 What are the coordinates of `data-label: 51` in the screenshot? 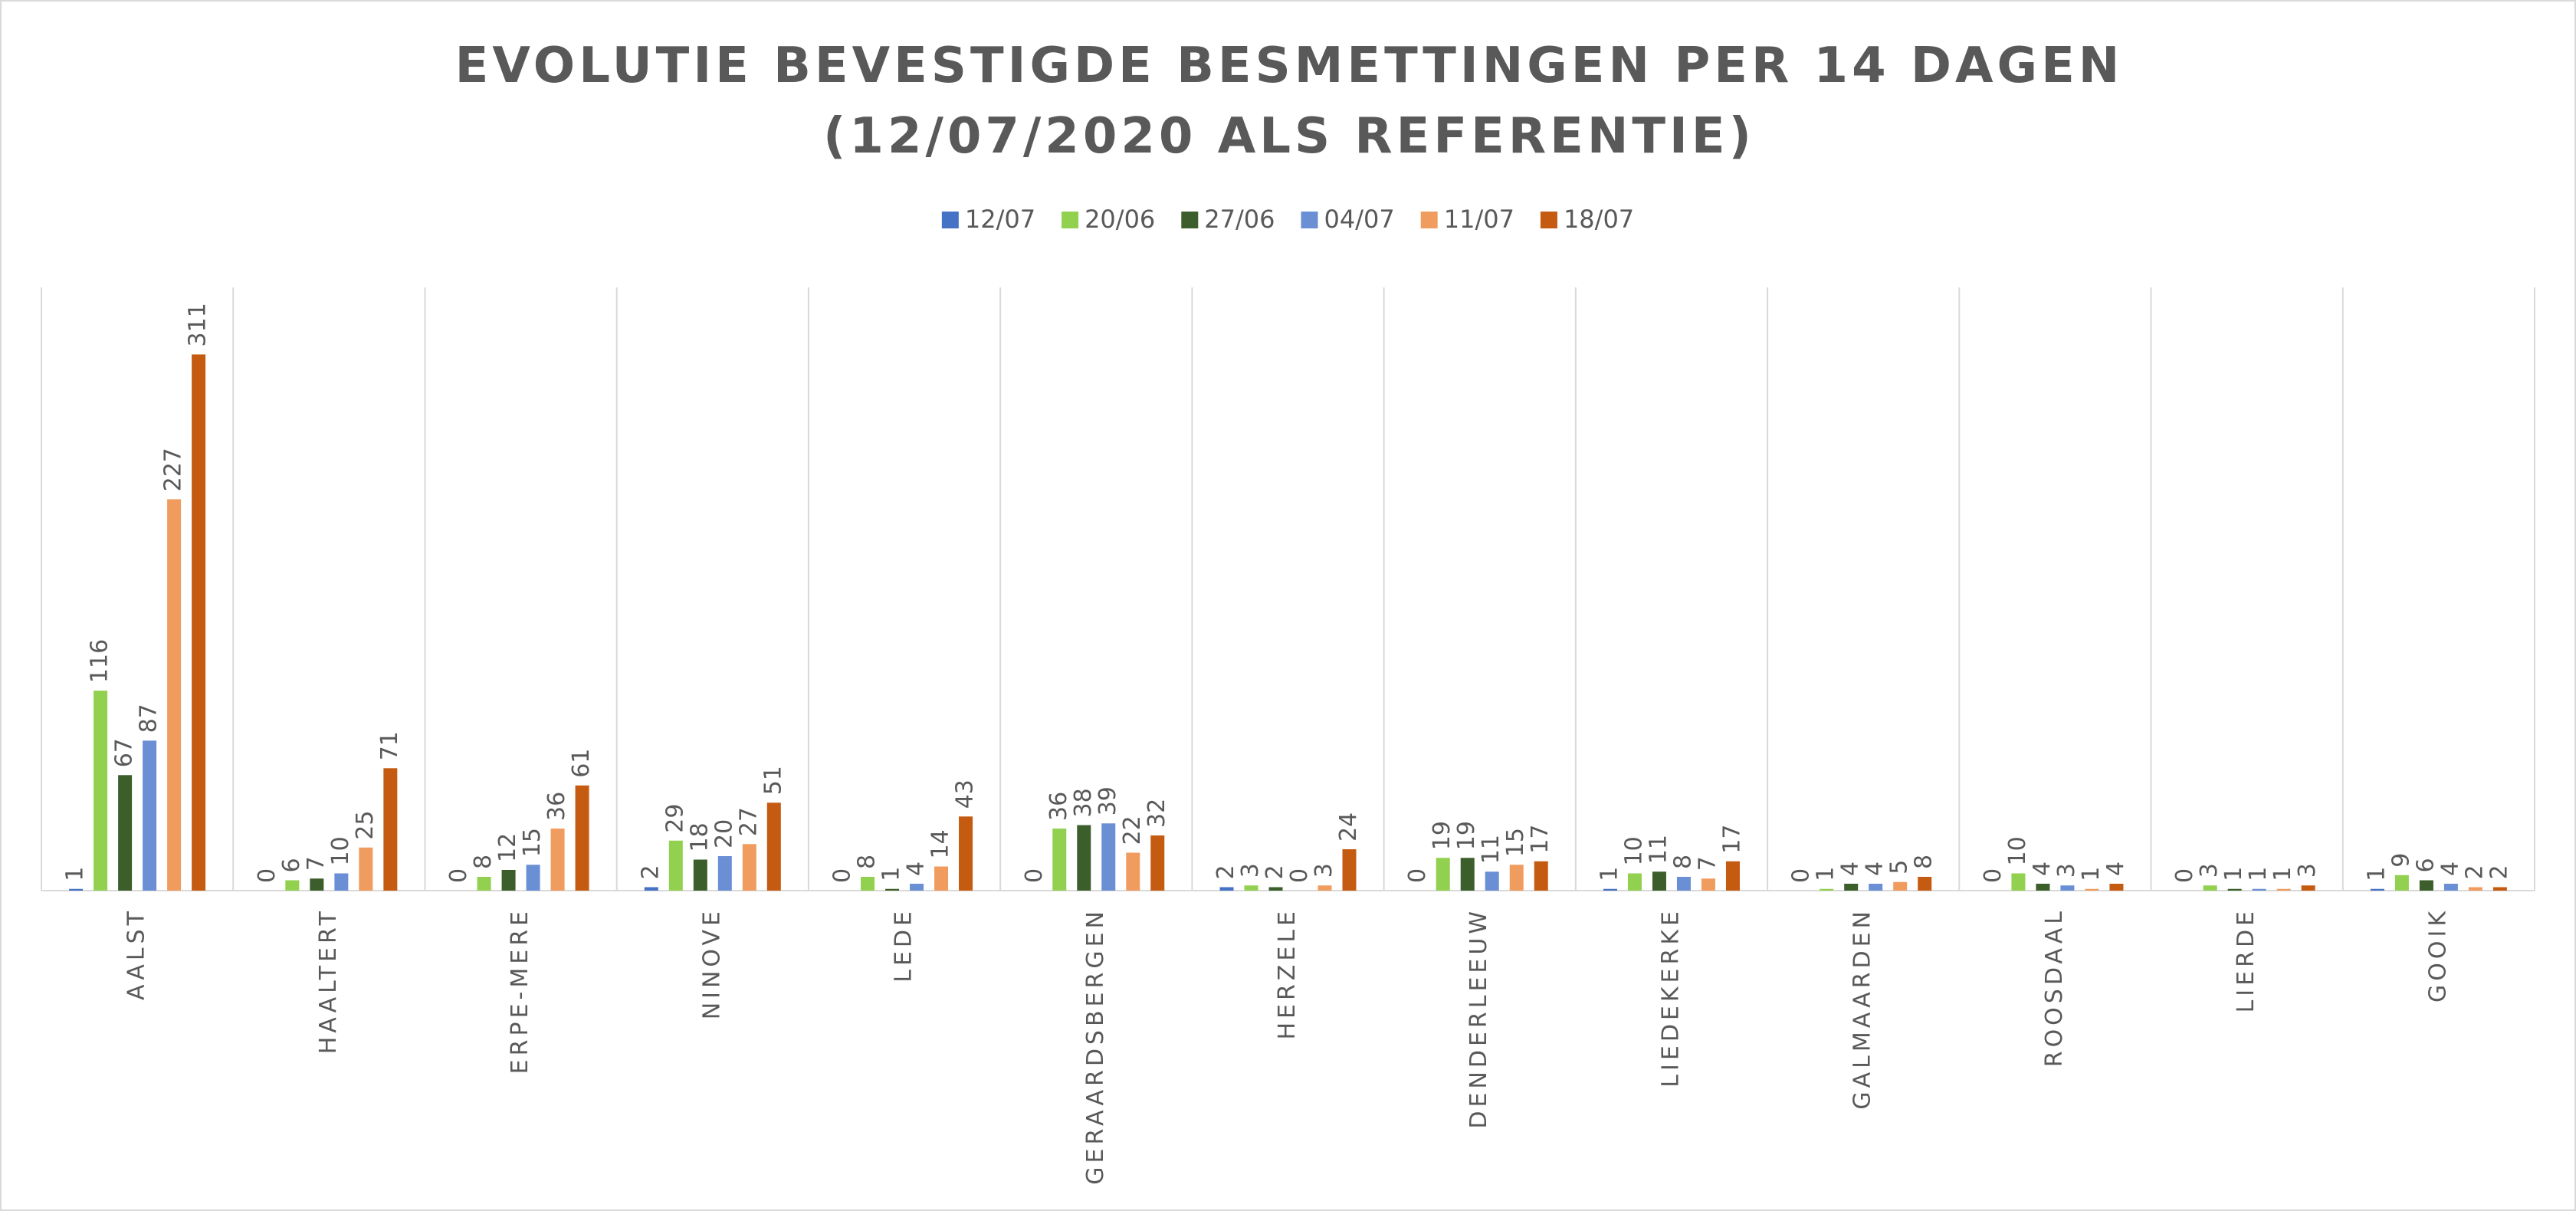 It's located at (773, 780).